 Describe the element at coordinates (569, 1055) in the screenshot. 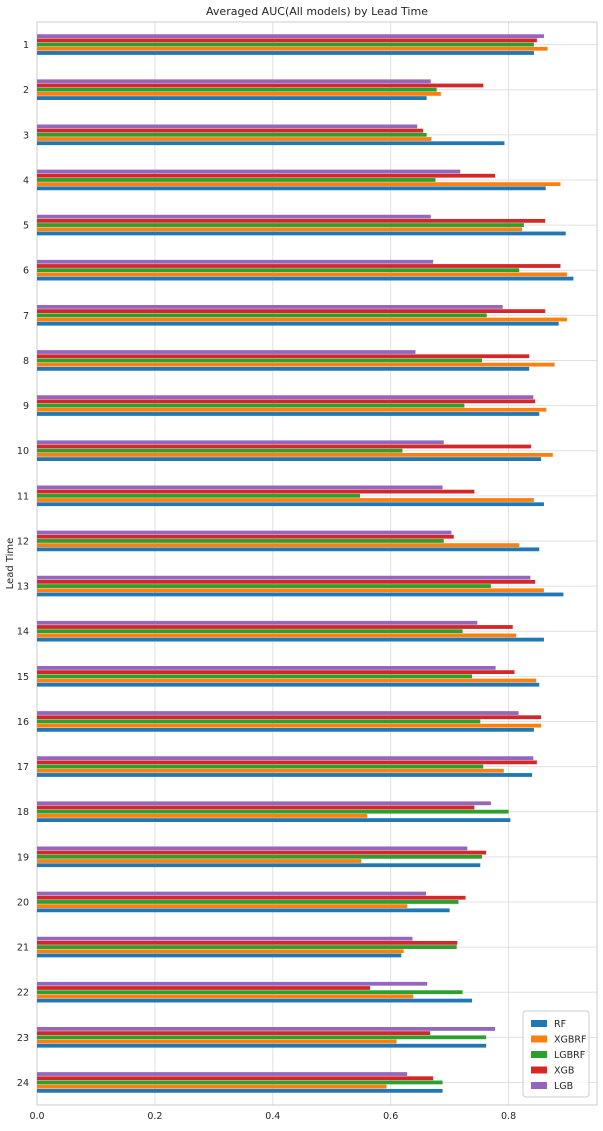

I see `legend-label-lgbrf: LGBRF` at that location.